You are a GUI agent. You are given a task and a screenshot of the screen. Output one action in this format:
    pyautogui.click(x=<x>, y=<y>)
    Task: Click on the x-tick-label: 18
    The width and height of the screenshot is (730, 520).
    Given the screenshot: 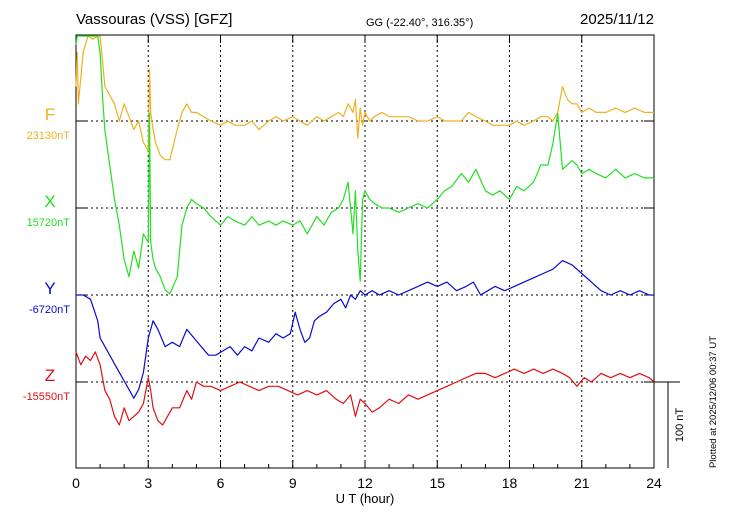 What is the action you would take?
    pyautogui.click(x=510, y=483)
    